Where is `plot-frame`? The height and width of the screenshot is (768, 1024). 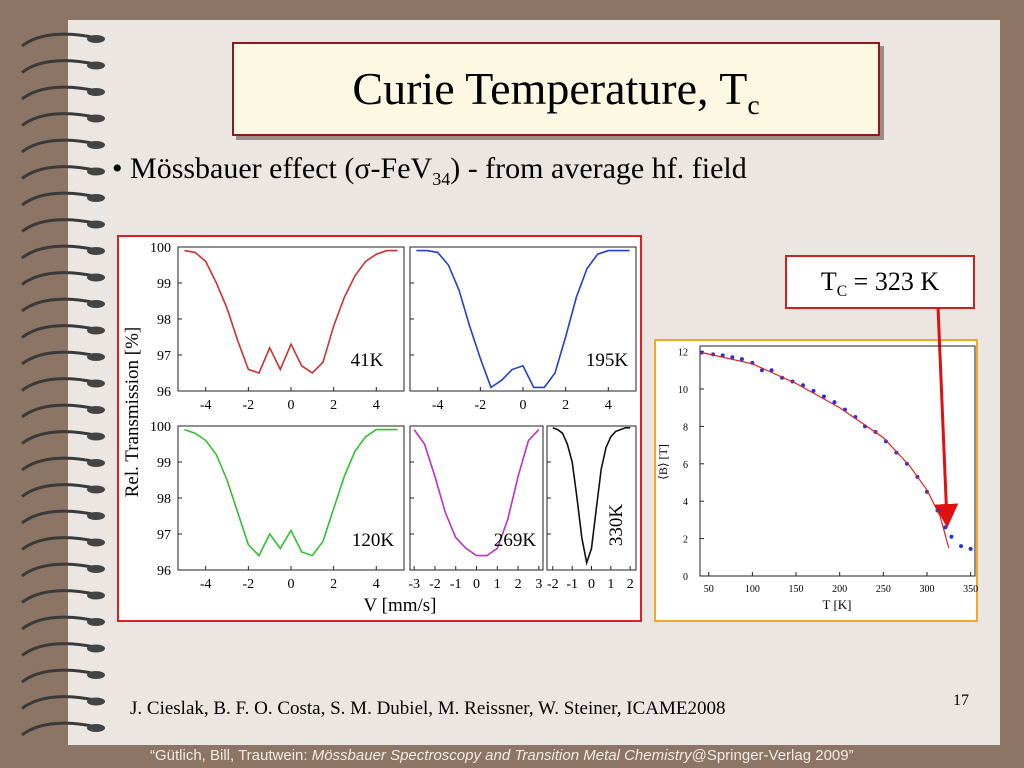 plot-frame is located at coordinates (837, 461).